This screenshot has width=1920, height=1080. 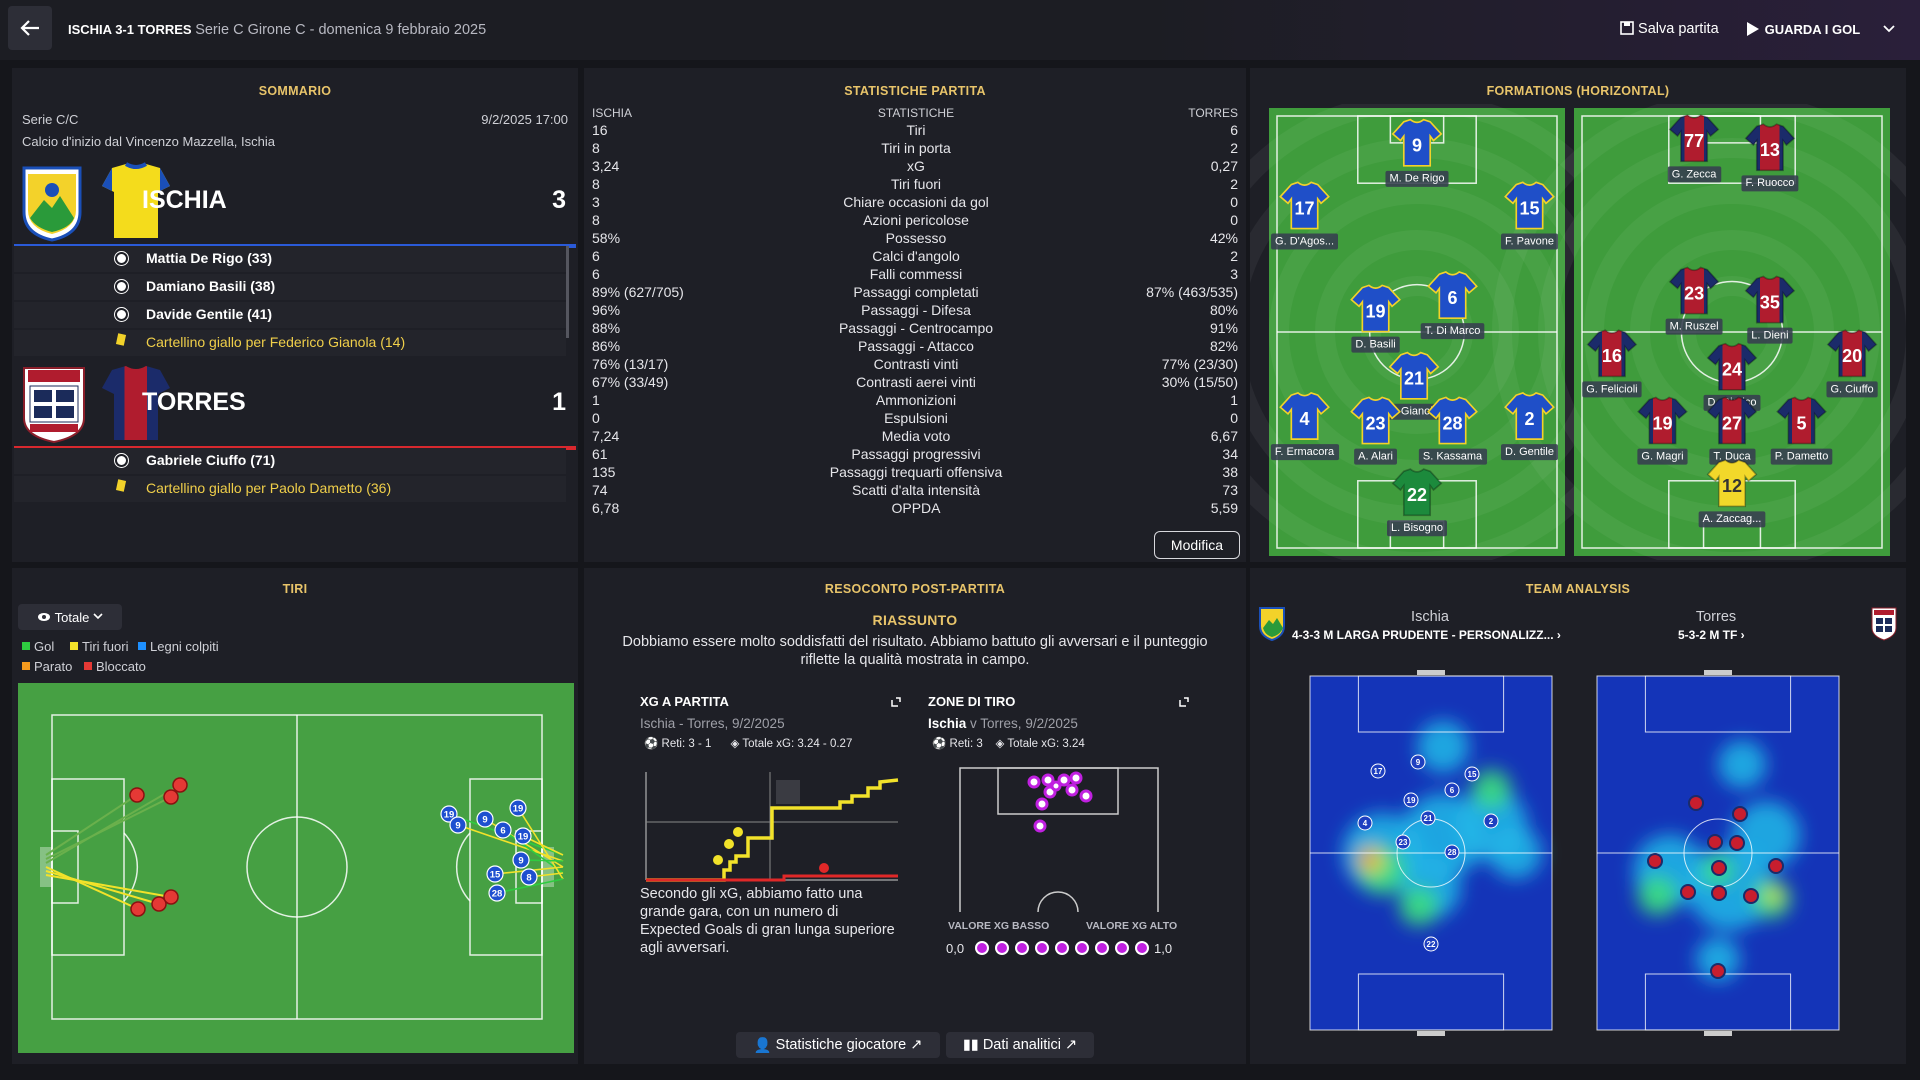 What do you see at coordinates (1197, 545) in the screenshot?
I see `edit-button: Modifica` at bounding box center [1197, 545].